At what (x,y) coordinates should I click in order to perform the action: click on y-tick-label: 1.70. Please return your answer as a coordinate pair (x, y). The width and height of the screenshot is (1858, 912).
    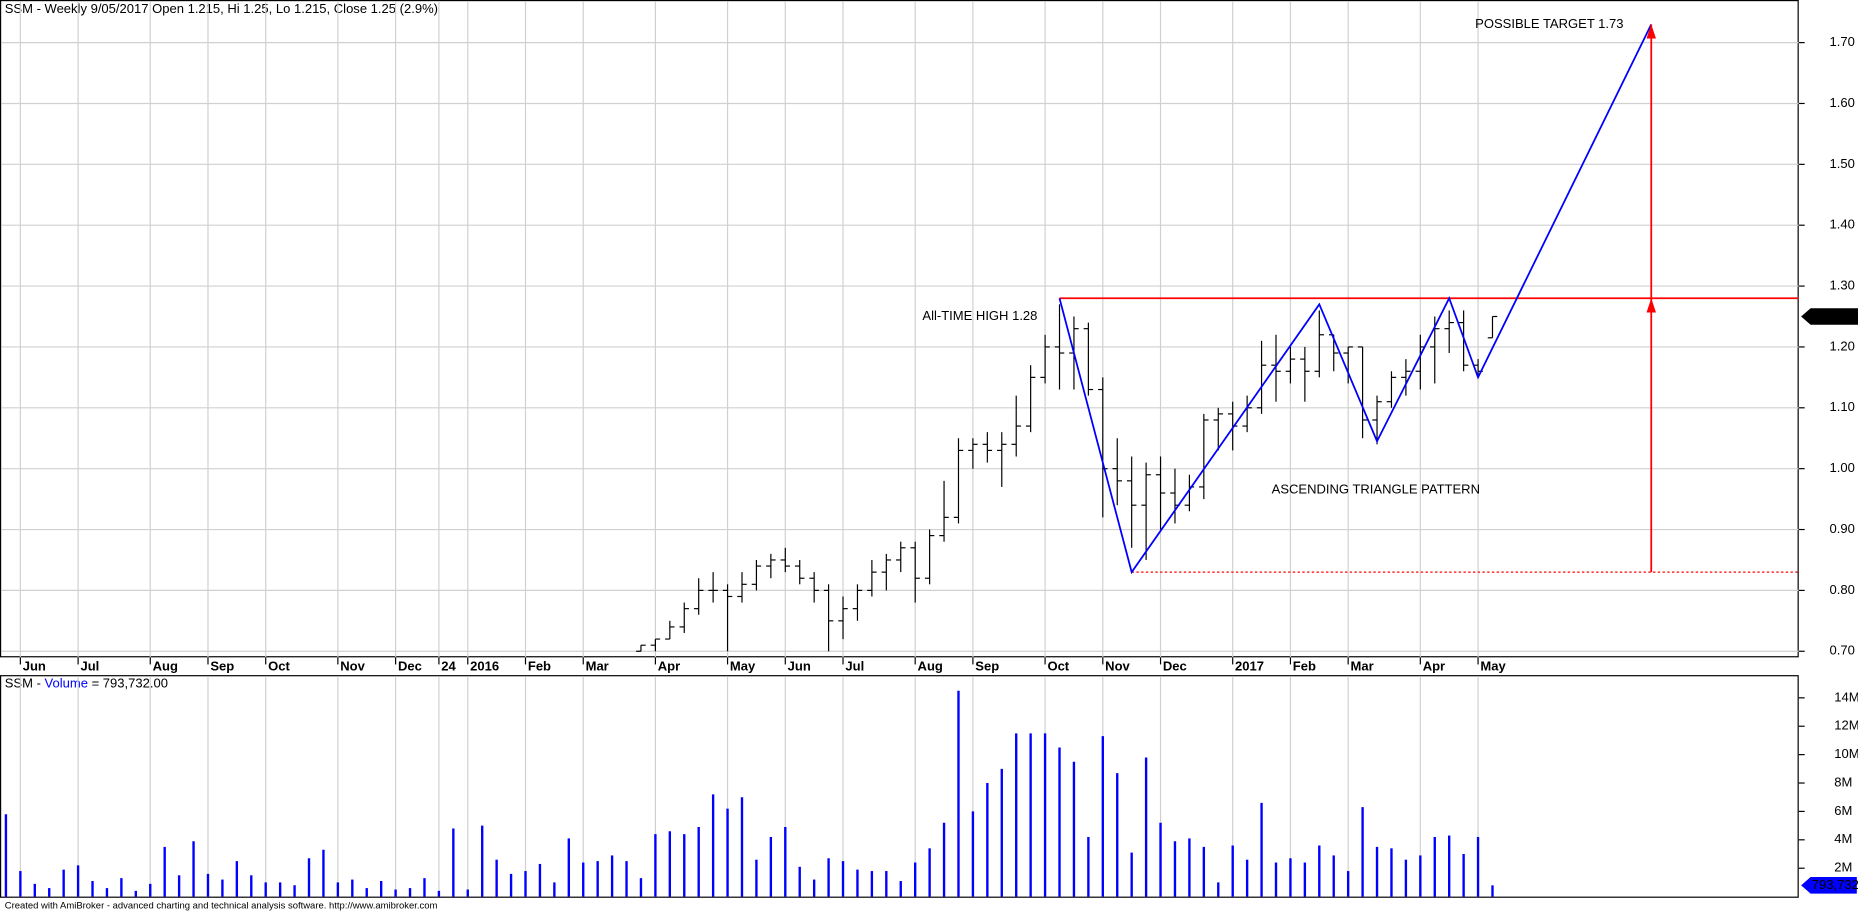
    Looking at the image, I should click on (1842, 41).